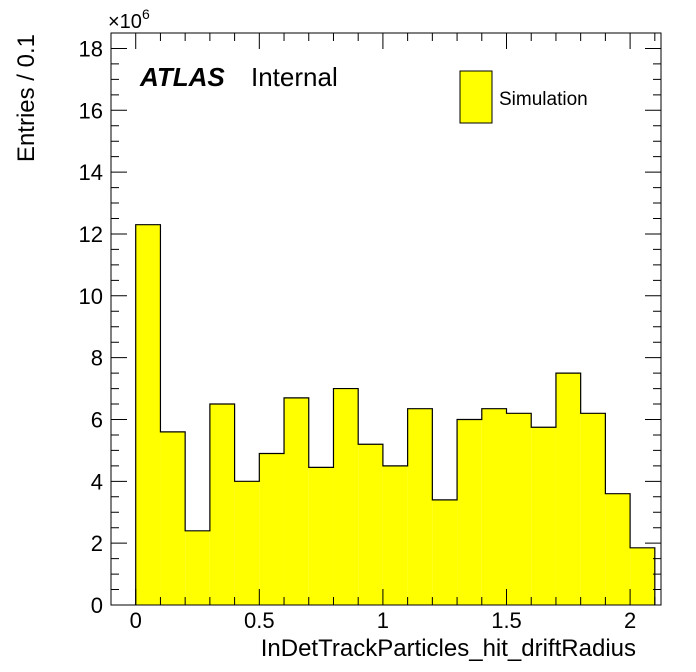 The image size is (696, 672). What do you see at coordinates (91, 110) in the screenshot?
I see `y-tick-label: 16` at bounding box center [91, 110].